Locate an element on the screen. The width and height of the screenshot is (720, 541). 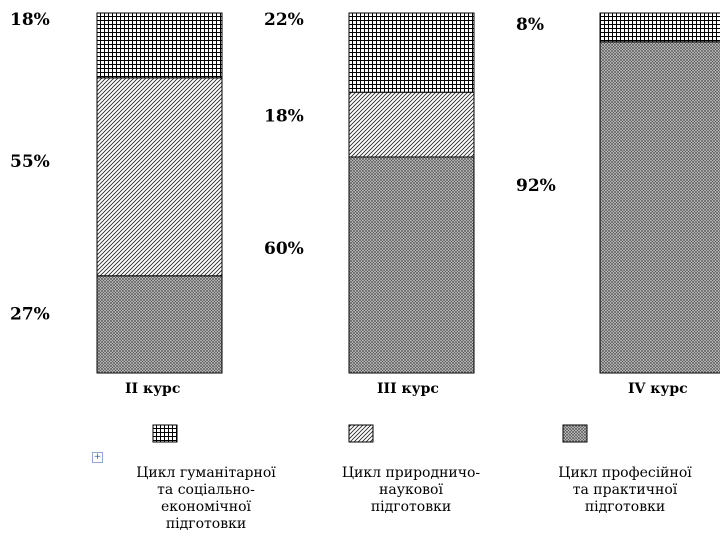
data-label: 27% is located at coordinates (30, 315).